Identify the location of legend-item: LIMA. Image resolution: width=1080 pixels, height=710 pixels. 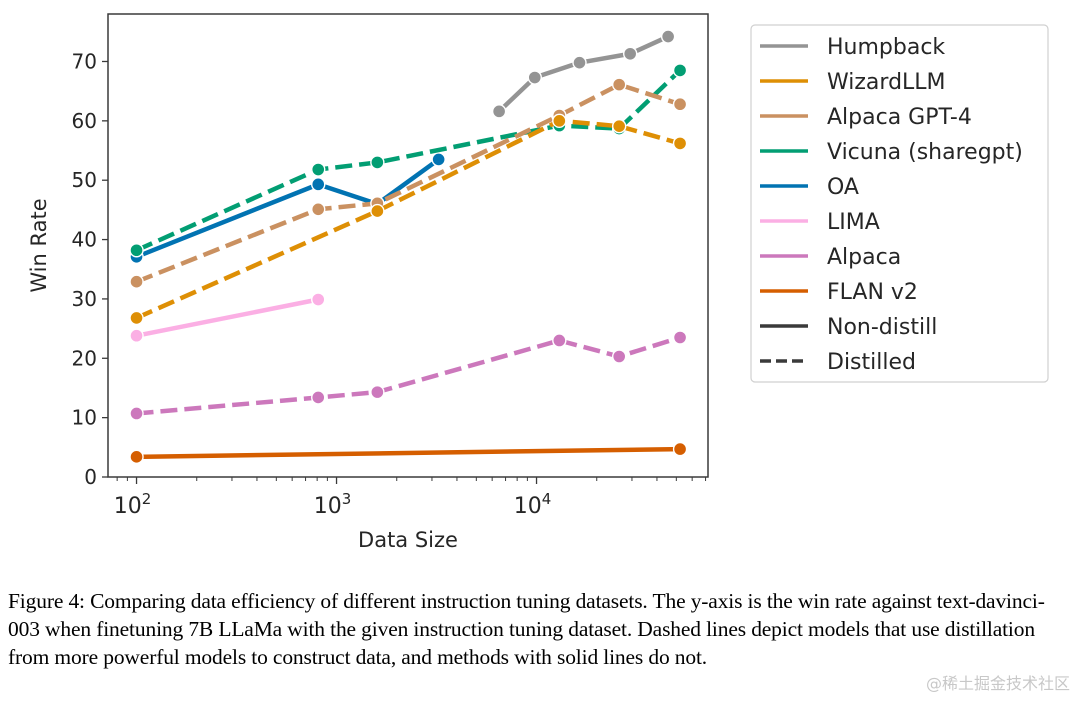
(820, 222).